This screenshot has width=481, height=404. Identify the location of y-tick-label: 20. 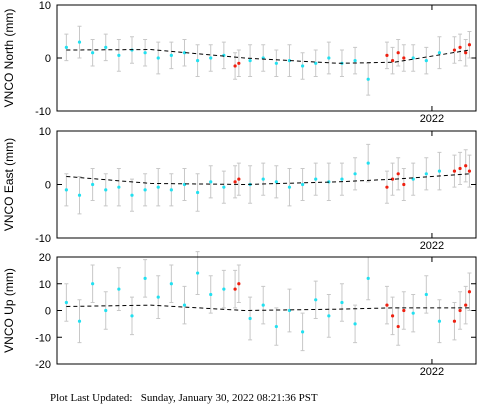
(45, 258).